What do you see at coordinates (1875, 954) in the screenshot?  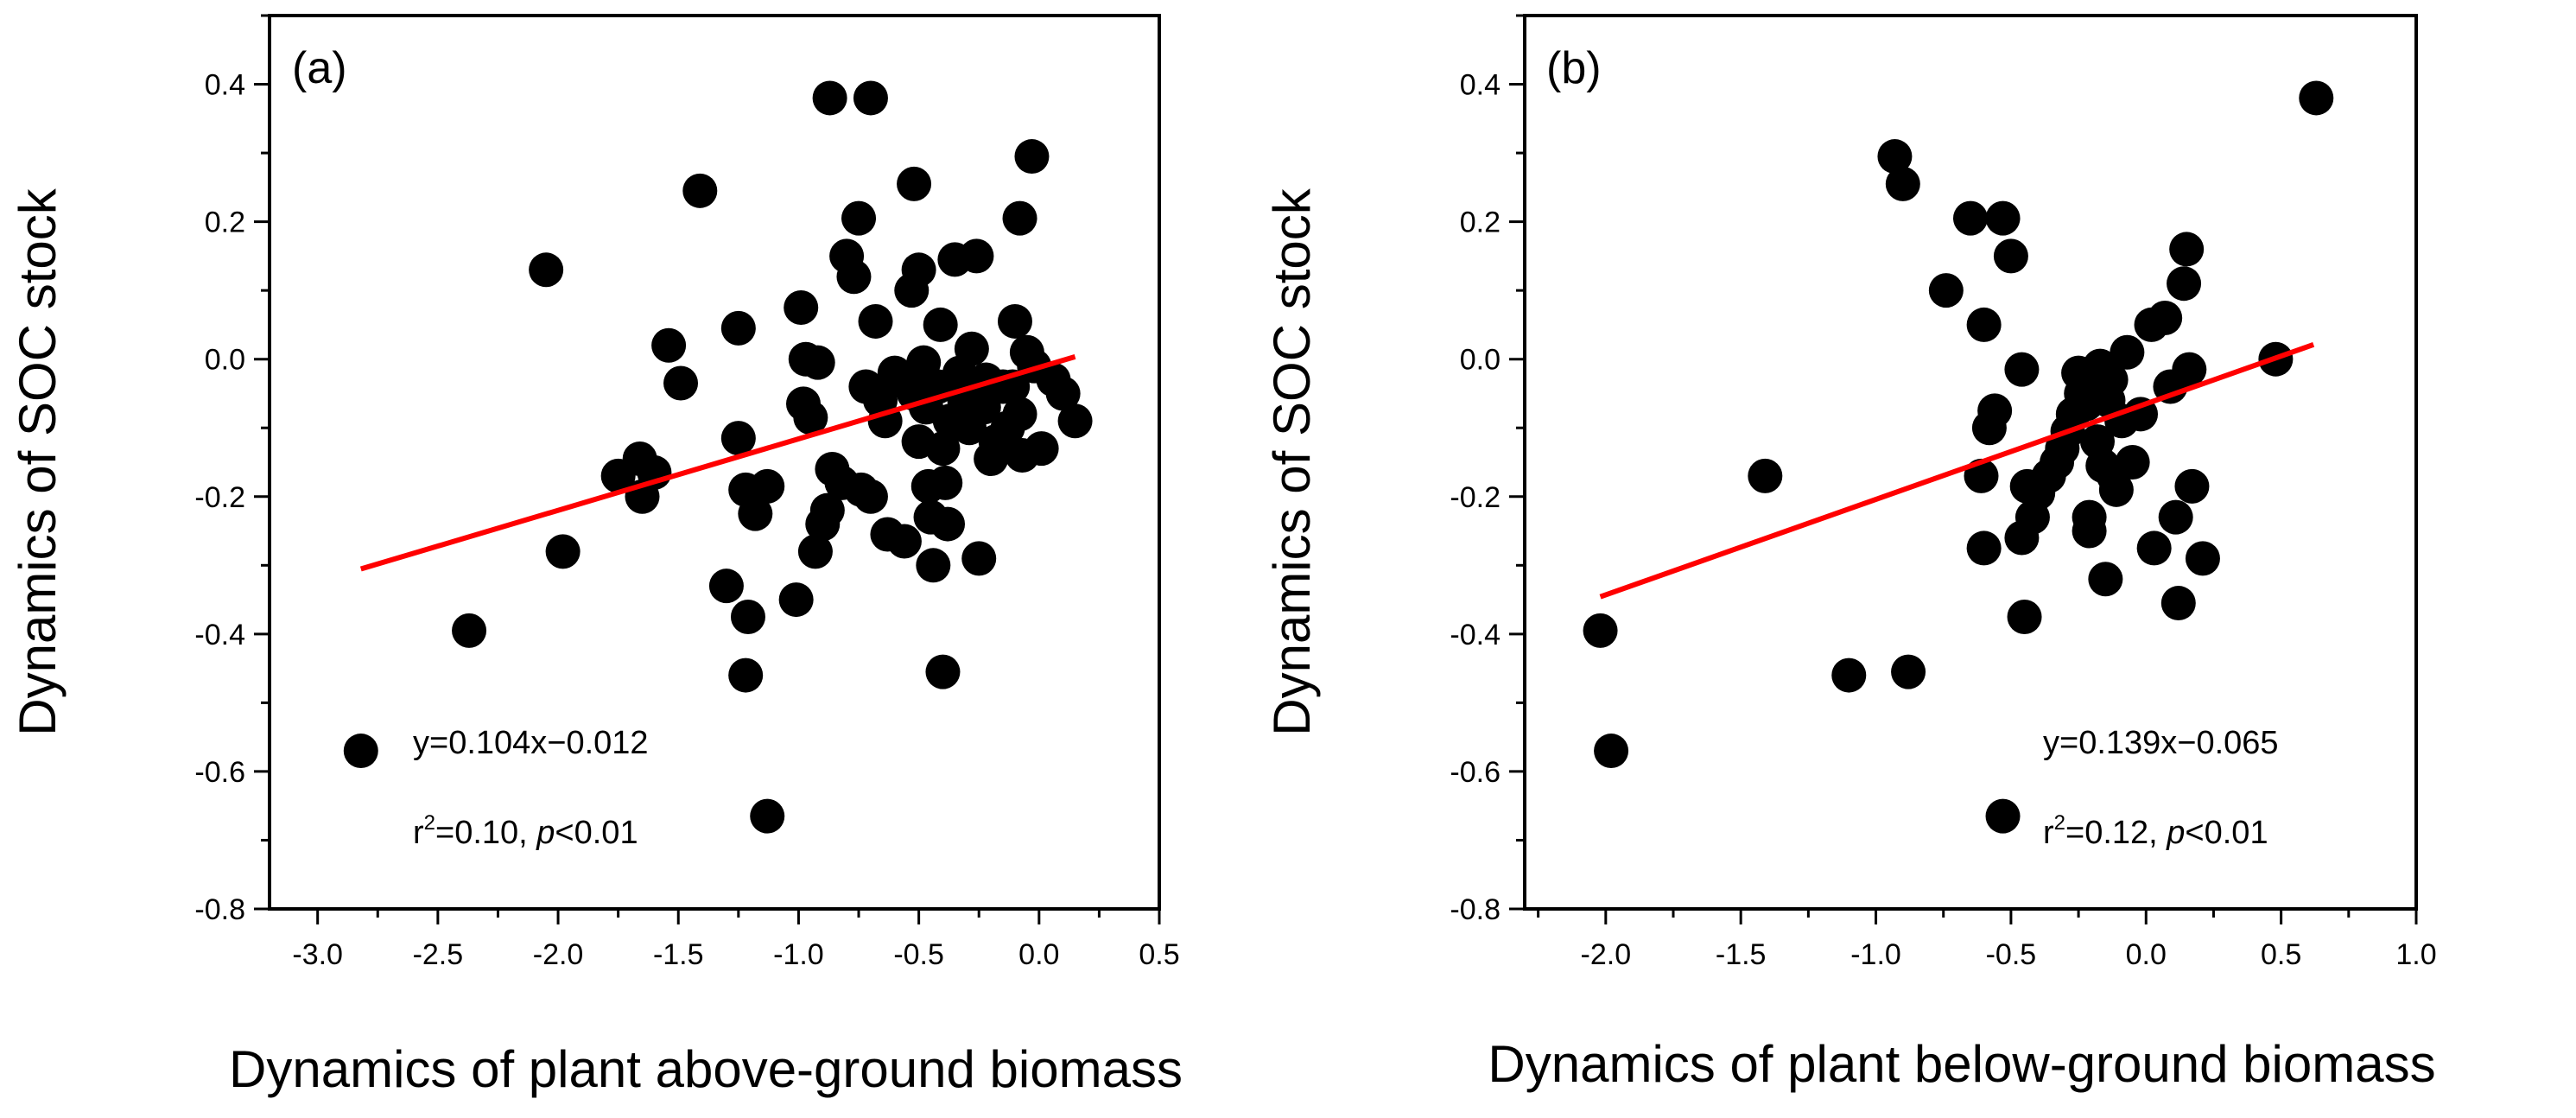 I see `x-tick-label-b: -1.0` at bounding box center [1875, 954].